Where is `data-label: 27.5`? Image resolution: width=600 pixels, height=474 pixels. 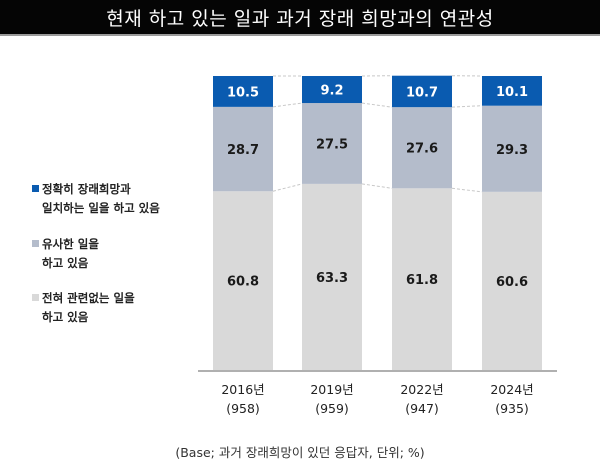 data-label: 27.5 is located at coordinates (332, 144).